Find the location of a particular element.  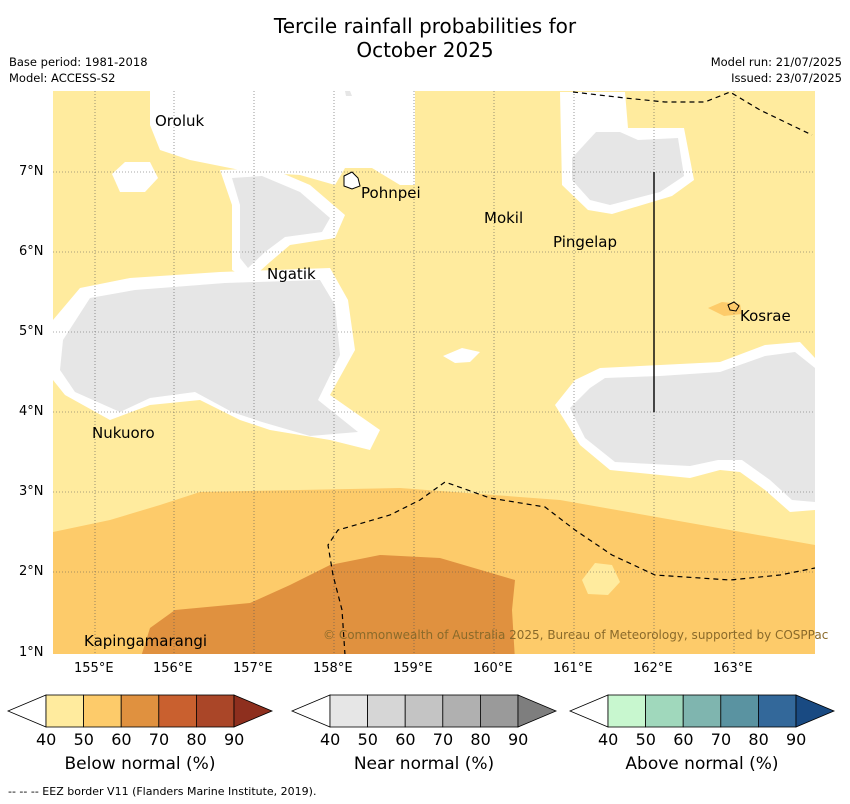

base-period-text: Base period: 1981-2018 is located at coordinates (78, 62).